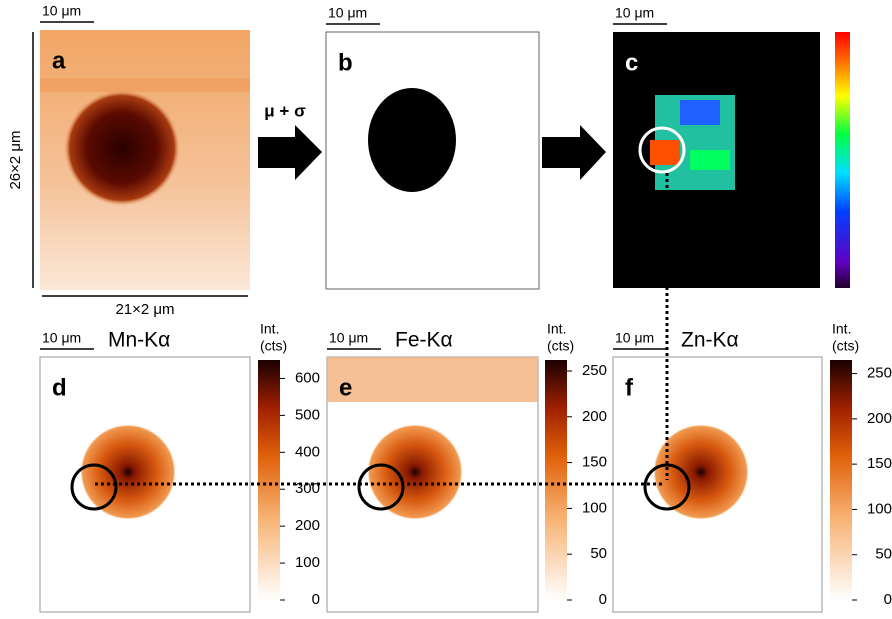  What do you see at coordinates (307, 377) in the screenshot?
I see `colorbar-tick-label: 600` at bounding box center [307, 377].